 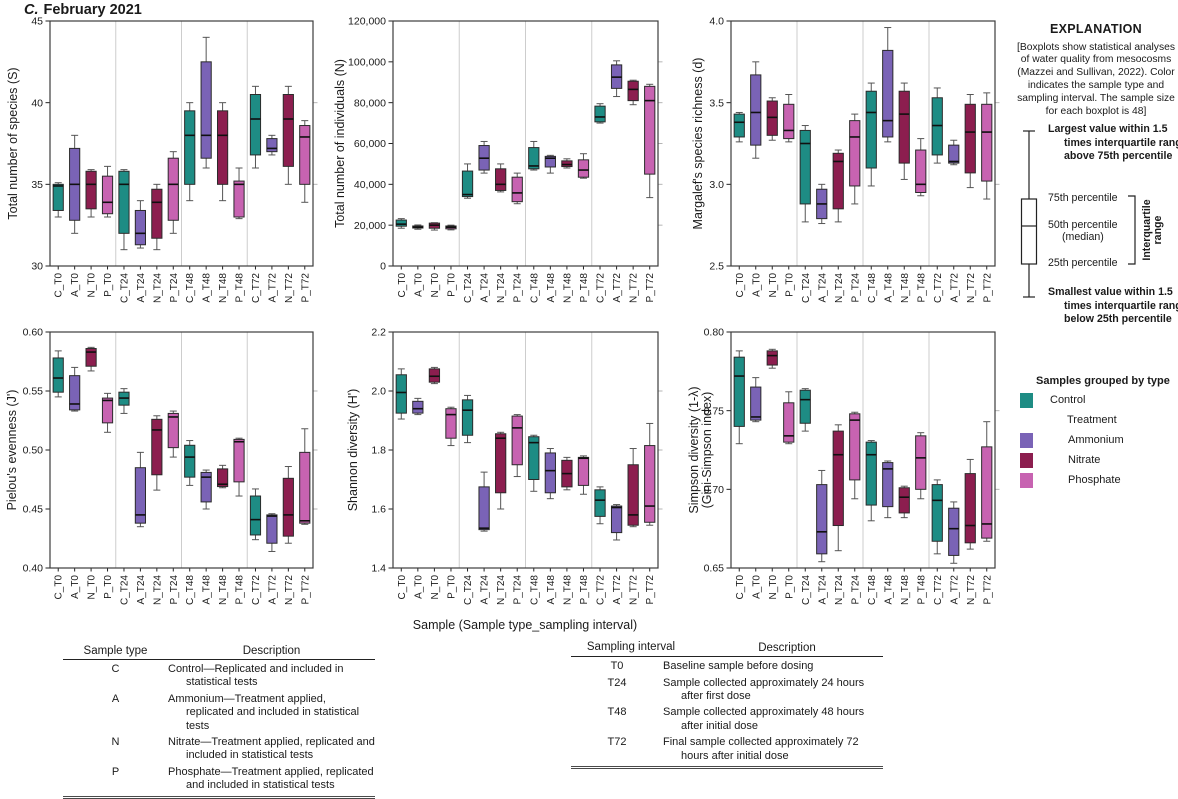 What do you see at coordinates (37, 185) in the screenshot?
I see `y-tick-label: 35` at bounding box center [37, 185].